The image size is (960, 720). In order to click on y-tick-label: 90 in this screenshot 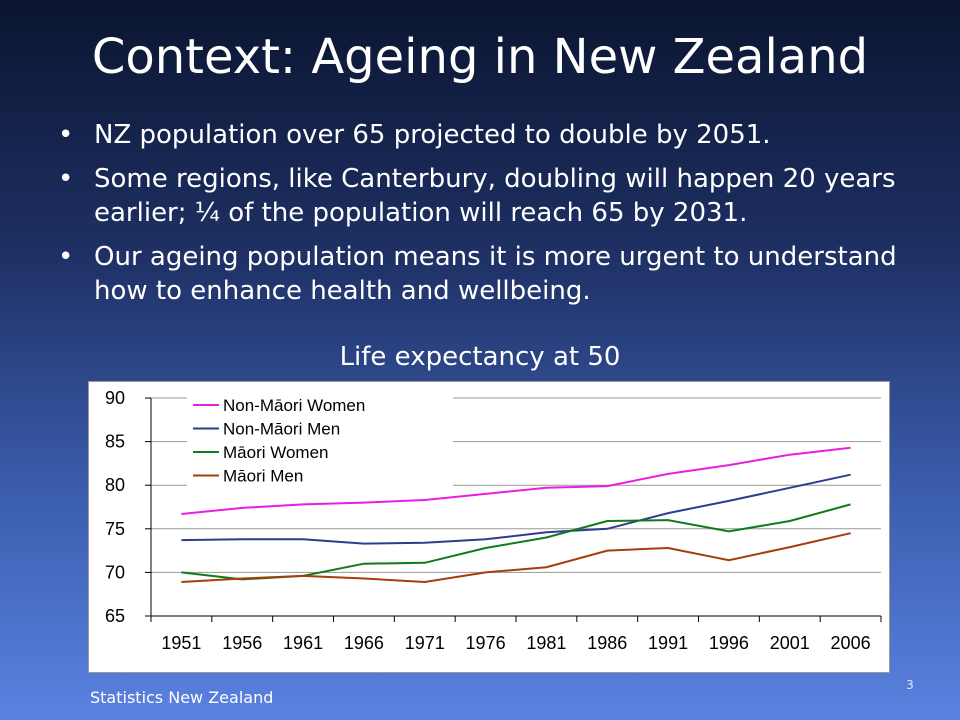, I will do `click(115, 398)`.